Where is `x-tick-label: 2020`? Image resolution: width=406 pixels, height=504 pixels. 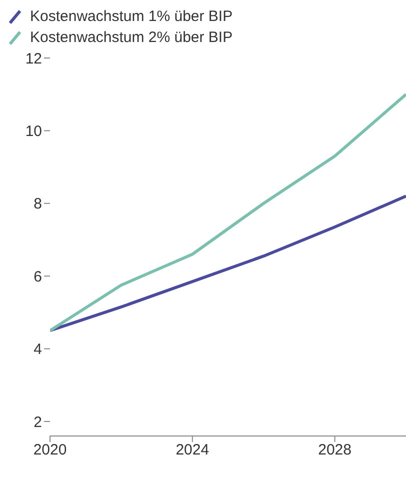 x-tick-label: 2020 is located at coordinates (50, 450).